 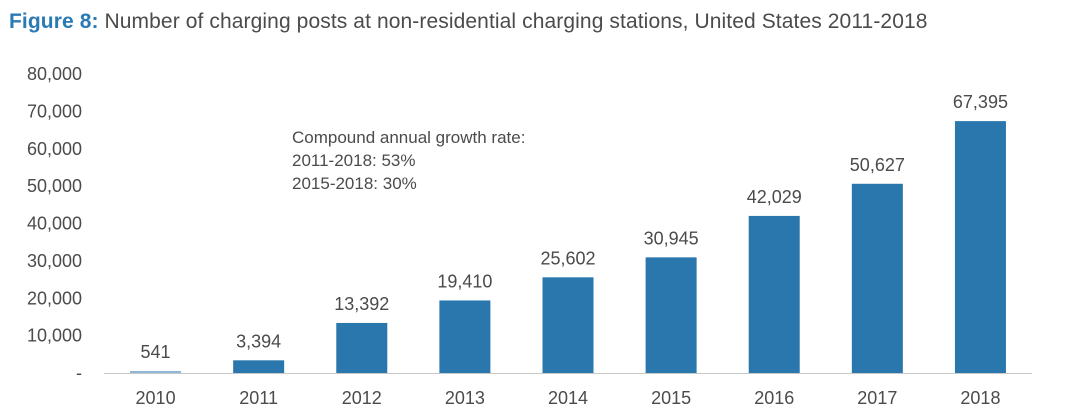 What do you see at coordinates (54, 149) in the screenshot?
I see `y-tick-label: 60,000` at bounding box center [54, 149].